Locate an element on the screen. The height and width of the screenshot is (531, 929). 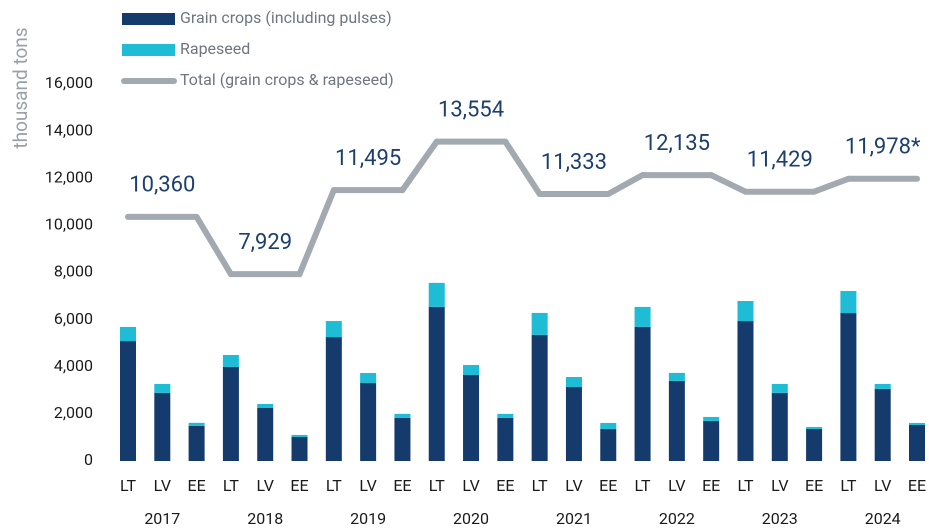
y-tick-label: 10,000 is located at coordinates (69, 224).